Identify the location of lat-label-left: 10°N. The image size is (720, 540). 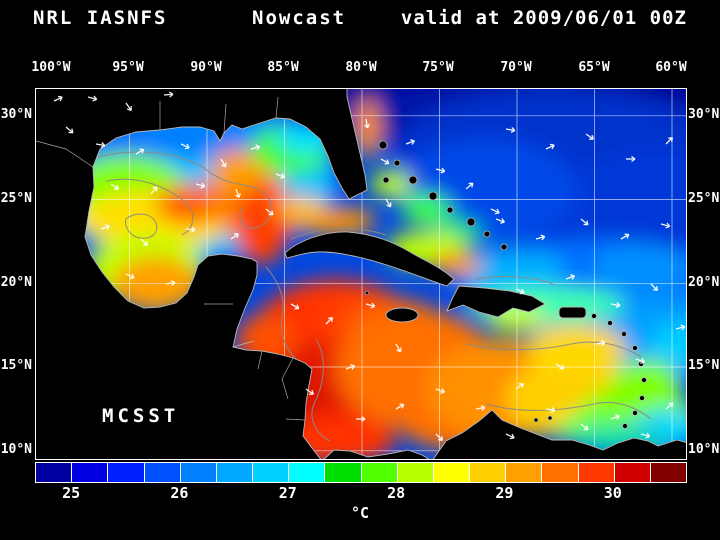
(16, 449).